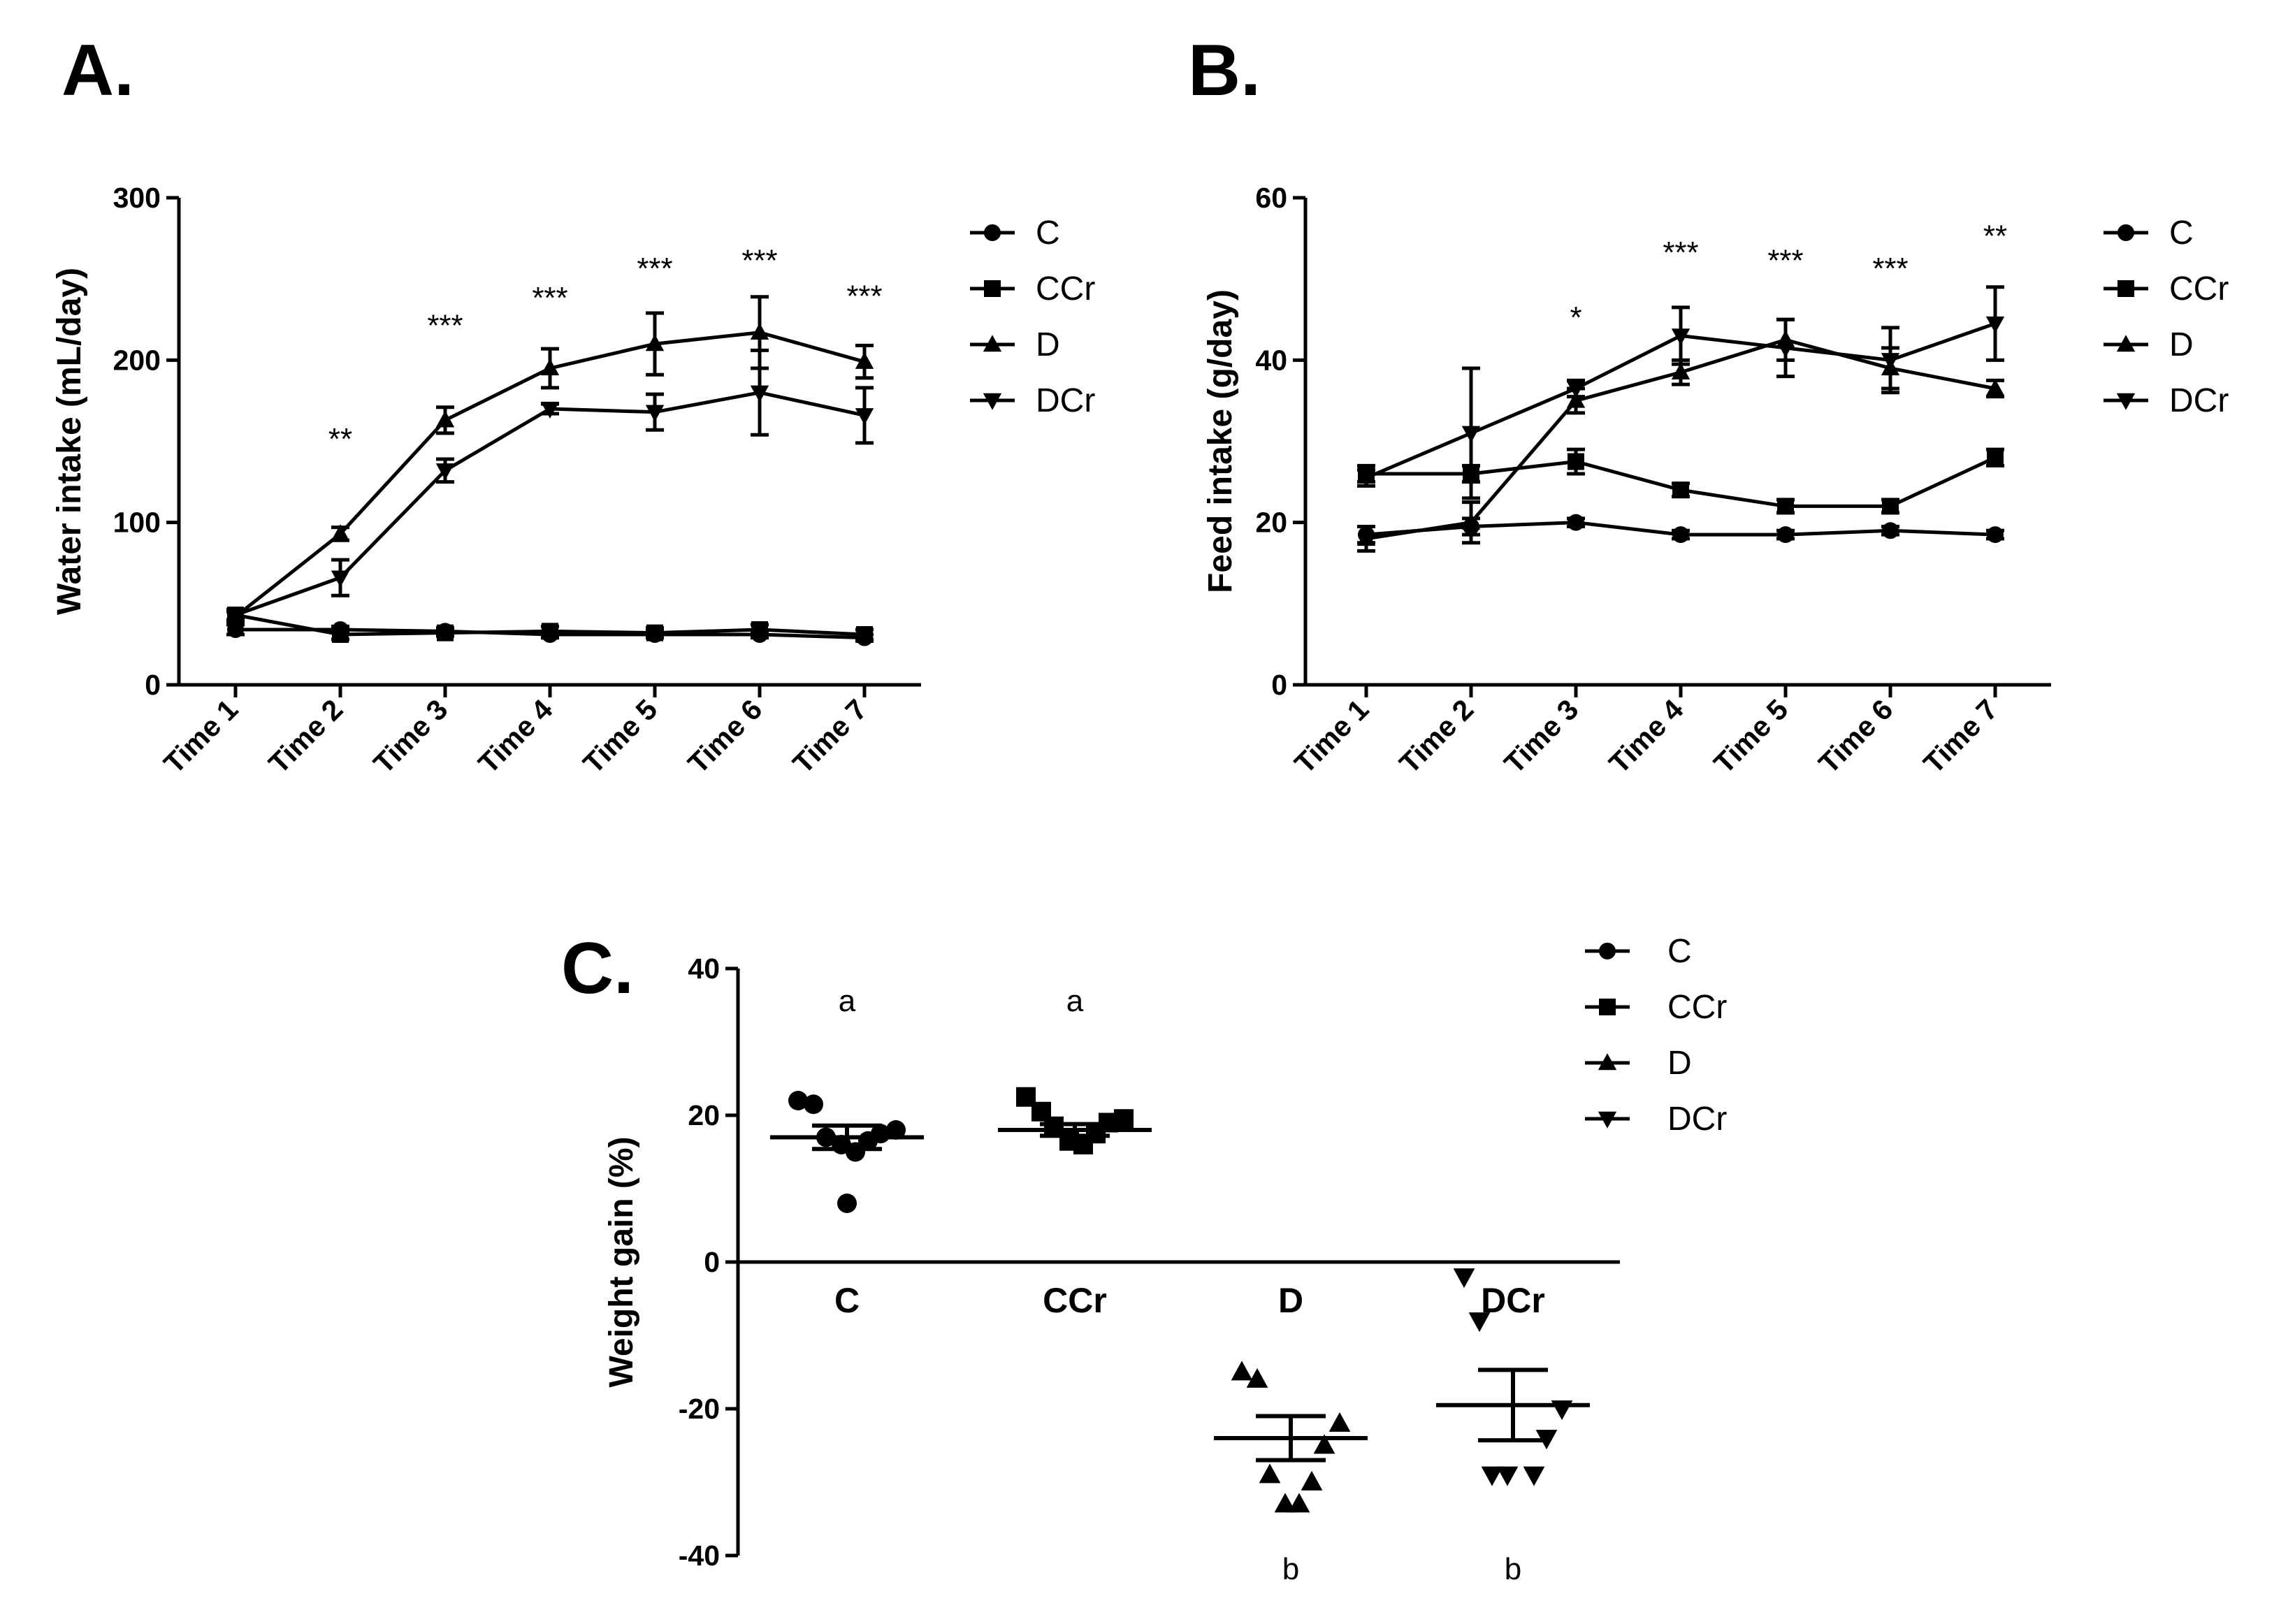 The image size is (2295, 1624). What do you see at coordinates (1075, 1300) in the screenshot?
I see `group-label: CCr` at bounding box center [1075, 1300].